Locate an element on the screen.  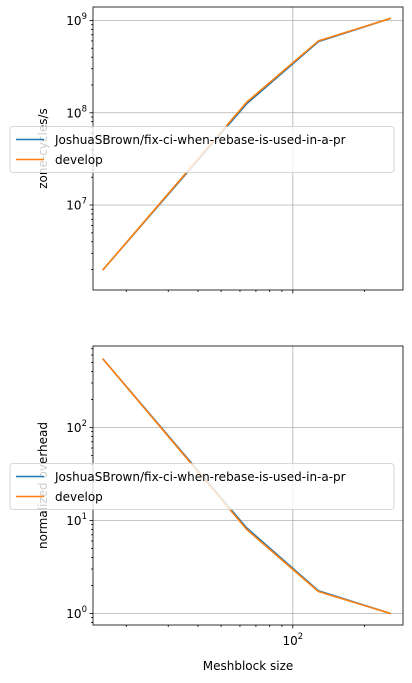
y-tick-label: 10⁰ is located at coordinates (76, 613).